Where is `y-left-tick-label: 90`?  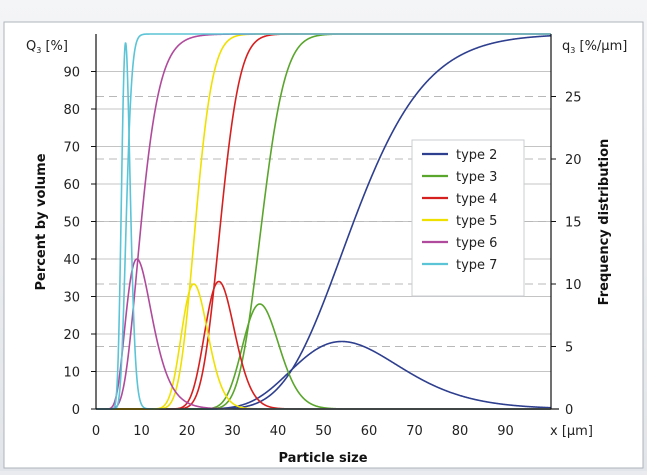 y-left-tick-label: 90 is located at coordinates (71, 73).